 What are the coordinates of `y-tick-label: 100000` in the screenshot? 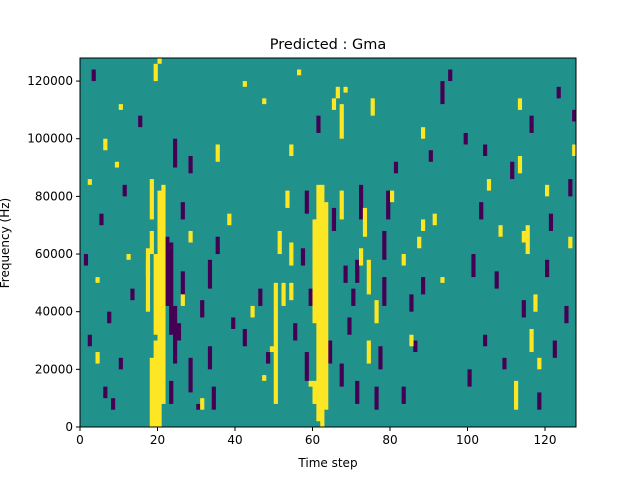 It's located at (50, 139).